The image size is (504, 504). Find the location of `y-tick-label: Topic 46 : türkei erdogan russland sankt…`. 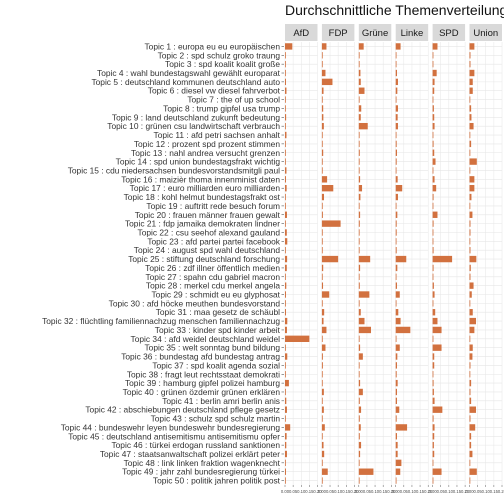

y-tick-label: Topic 46 : türkei erdogan russland sankt… is located at coordinates (195, 445).